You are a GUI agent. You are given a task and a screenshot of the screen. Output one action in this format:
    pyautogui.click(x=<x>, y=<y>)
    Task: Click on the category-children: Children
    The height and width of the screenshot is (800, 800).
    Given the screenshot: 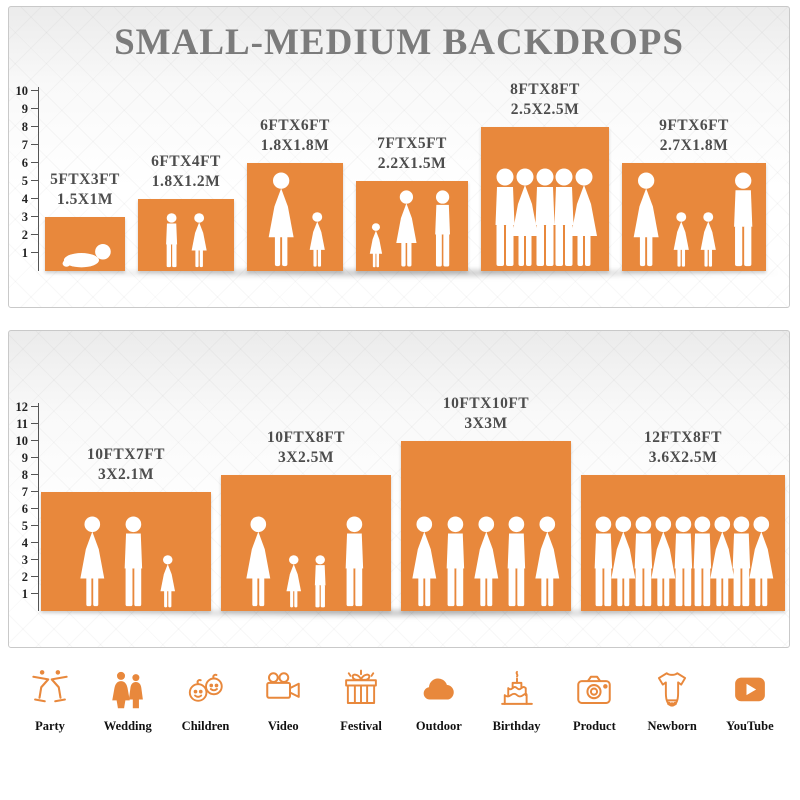 What is the action you would take?
    pyautogui.click(x=206, y=699)
    